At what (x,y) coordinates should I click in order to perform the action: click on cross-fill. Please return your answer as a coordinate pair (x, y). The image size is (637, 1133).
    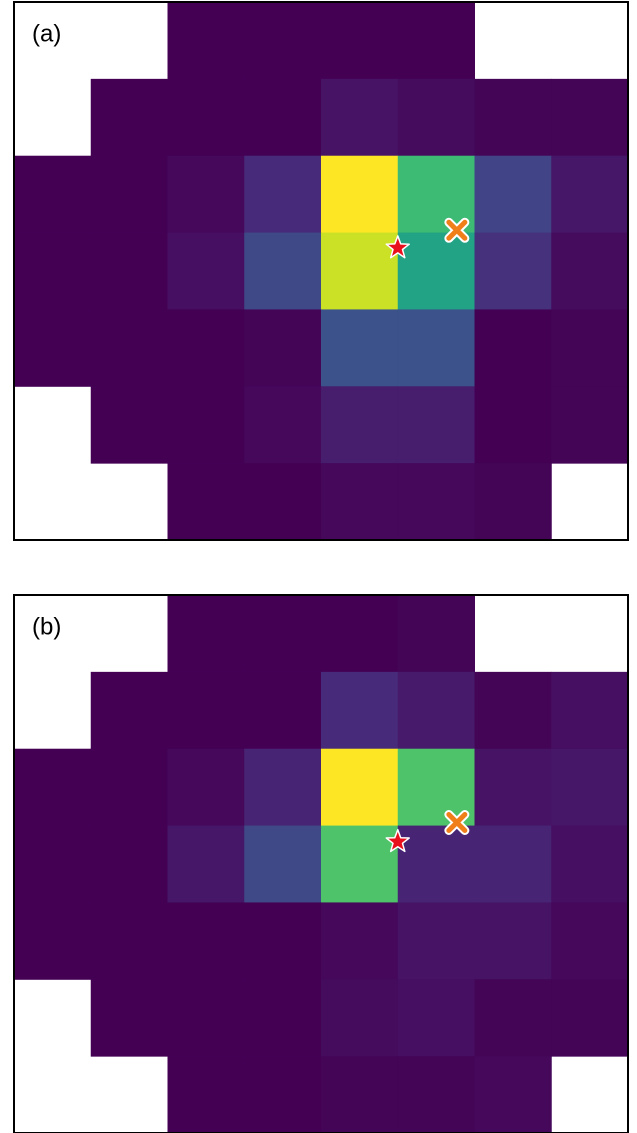
    Looking at the image, I should click on (457, 230).